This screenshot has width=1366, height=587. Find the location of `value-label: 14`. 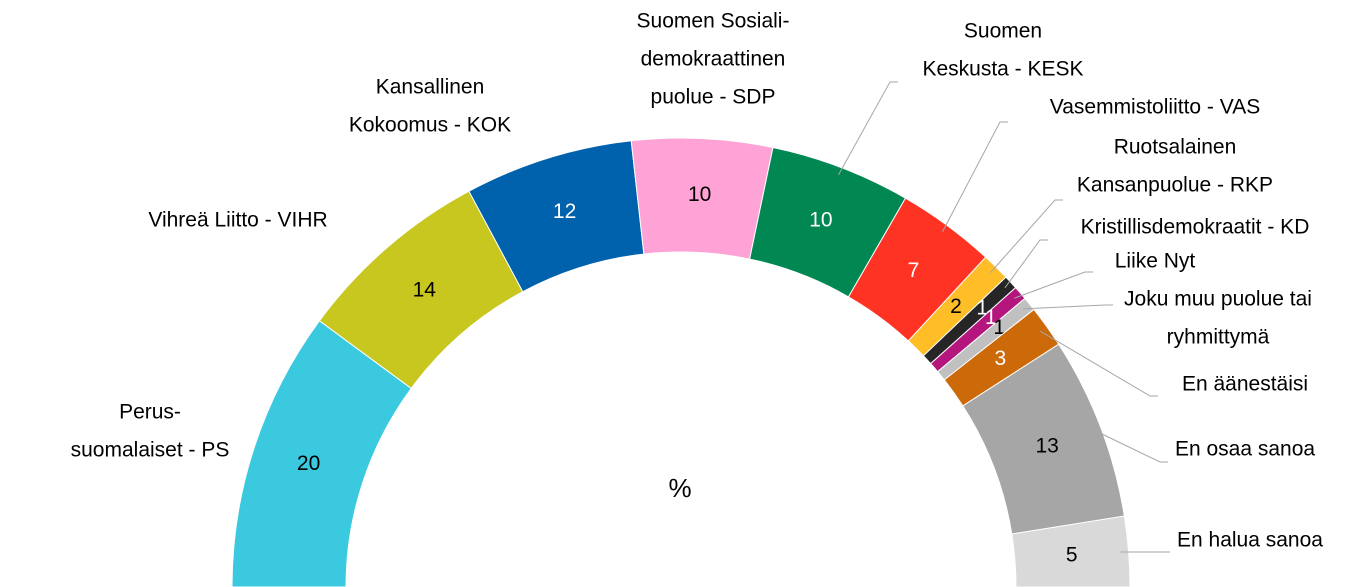

value-label: 14 is located at coordinates (425, 289).